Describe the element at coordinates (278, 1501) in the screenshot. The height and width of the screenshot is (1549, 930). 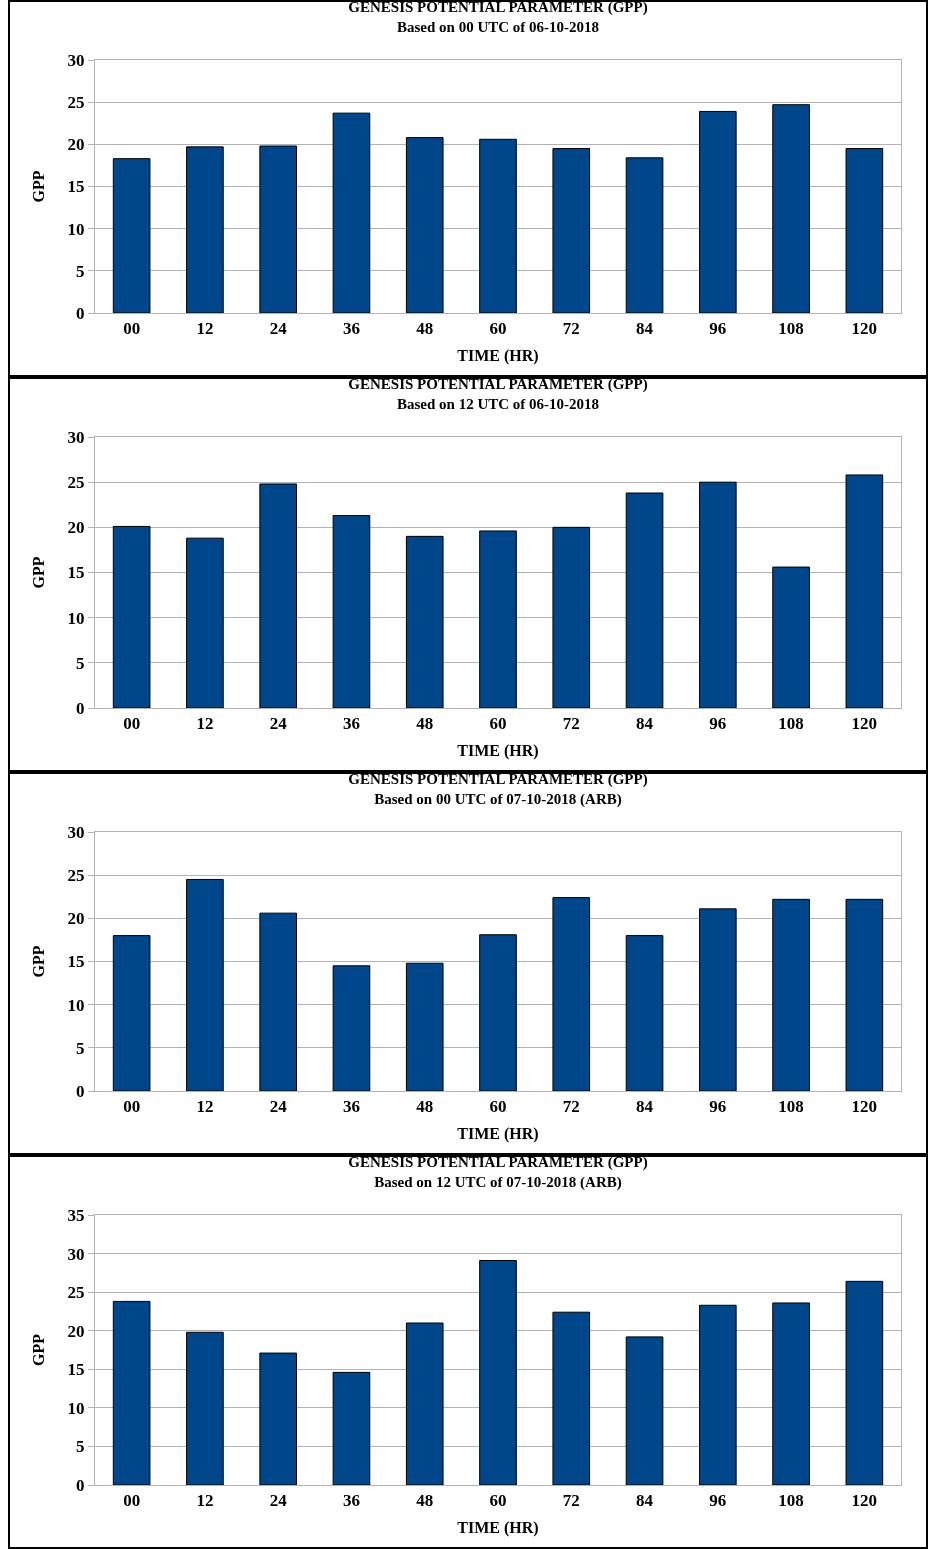
I see `x-tick-label: 24` at that location.